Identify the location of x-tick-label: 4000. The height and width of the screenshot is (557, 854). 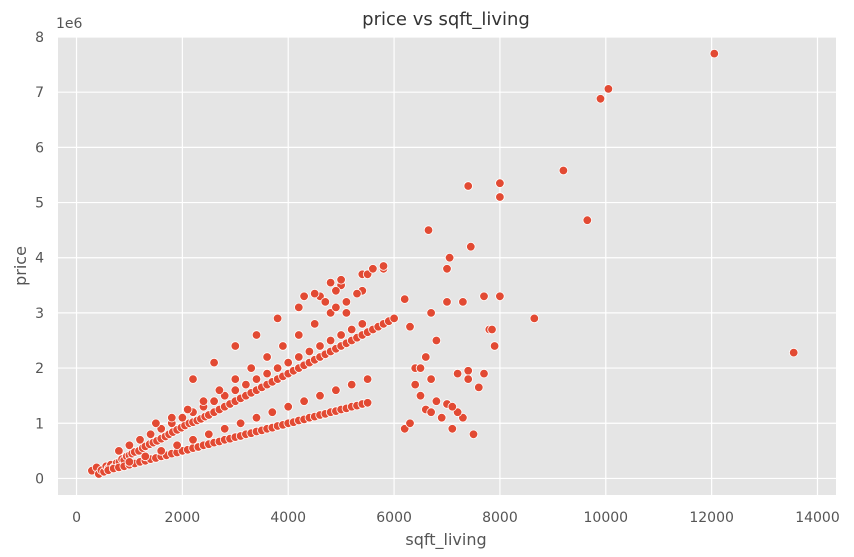
(288, 518).